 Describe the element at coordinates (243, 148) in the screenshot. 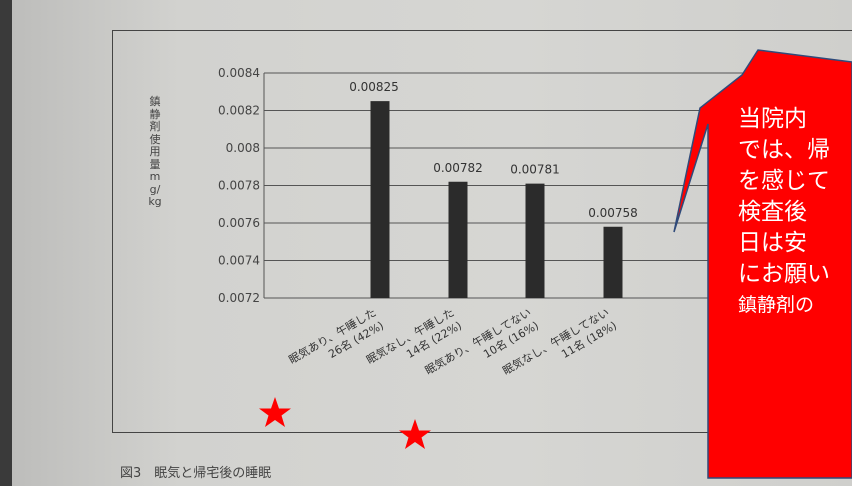

I see `y-tick-label: 0.008` at that location.